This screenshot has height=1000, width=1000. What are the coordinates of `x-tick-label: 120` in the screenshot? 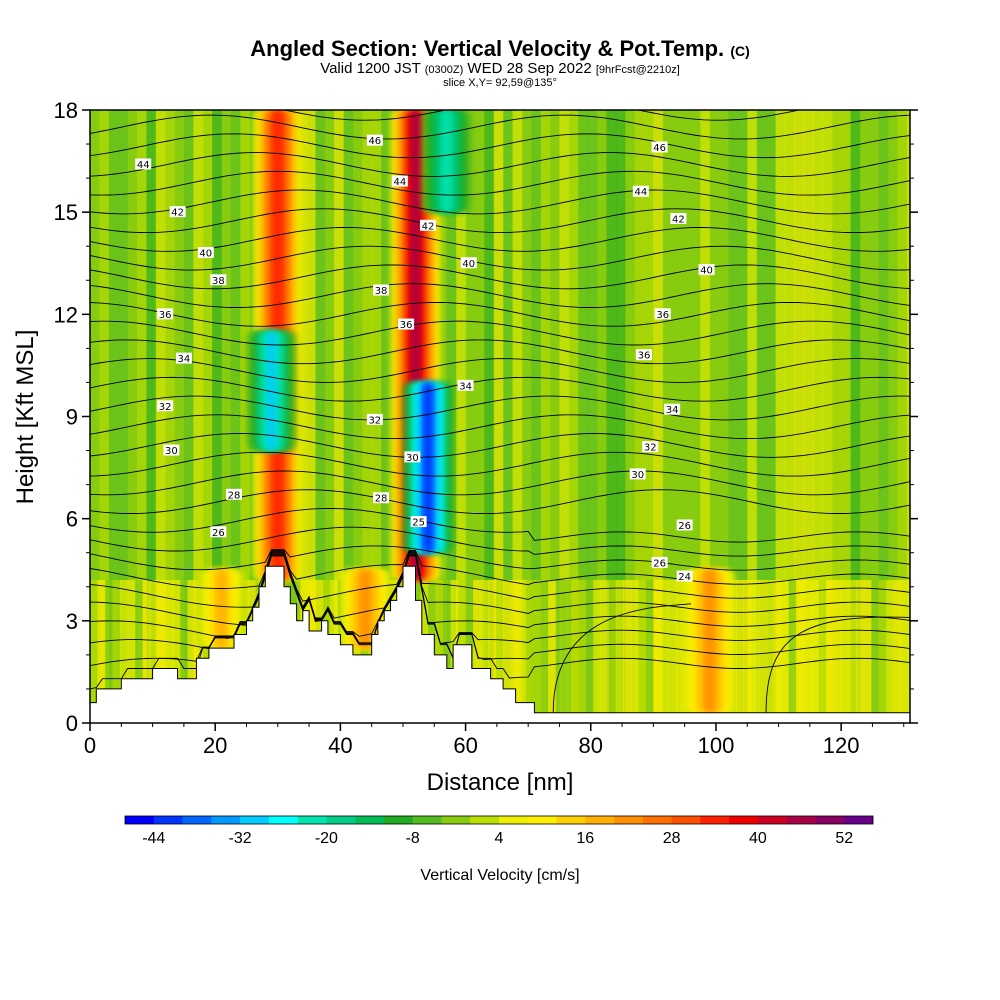 It's located at (841, 745).